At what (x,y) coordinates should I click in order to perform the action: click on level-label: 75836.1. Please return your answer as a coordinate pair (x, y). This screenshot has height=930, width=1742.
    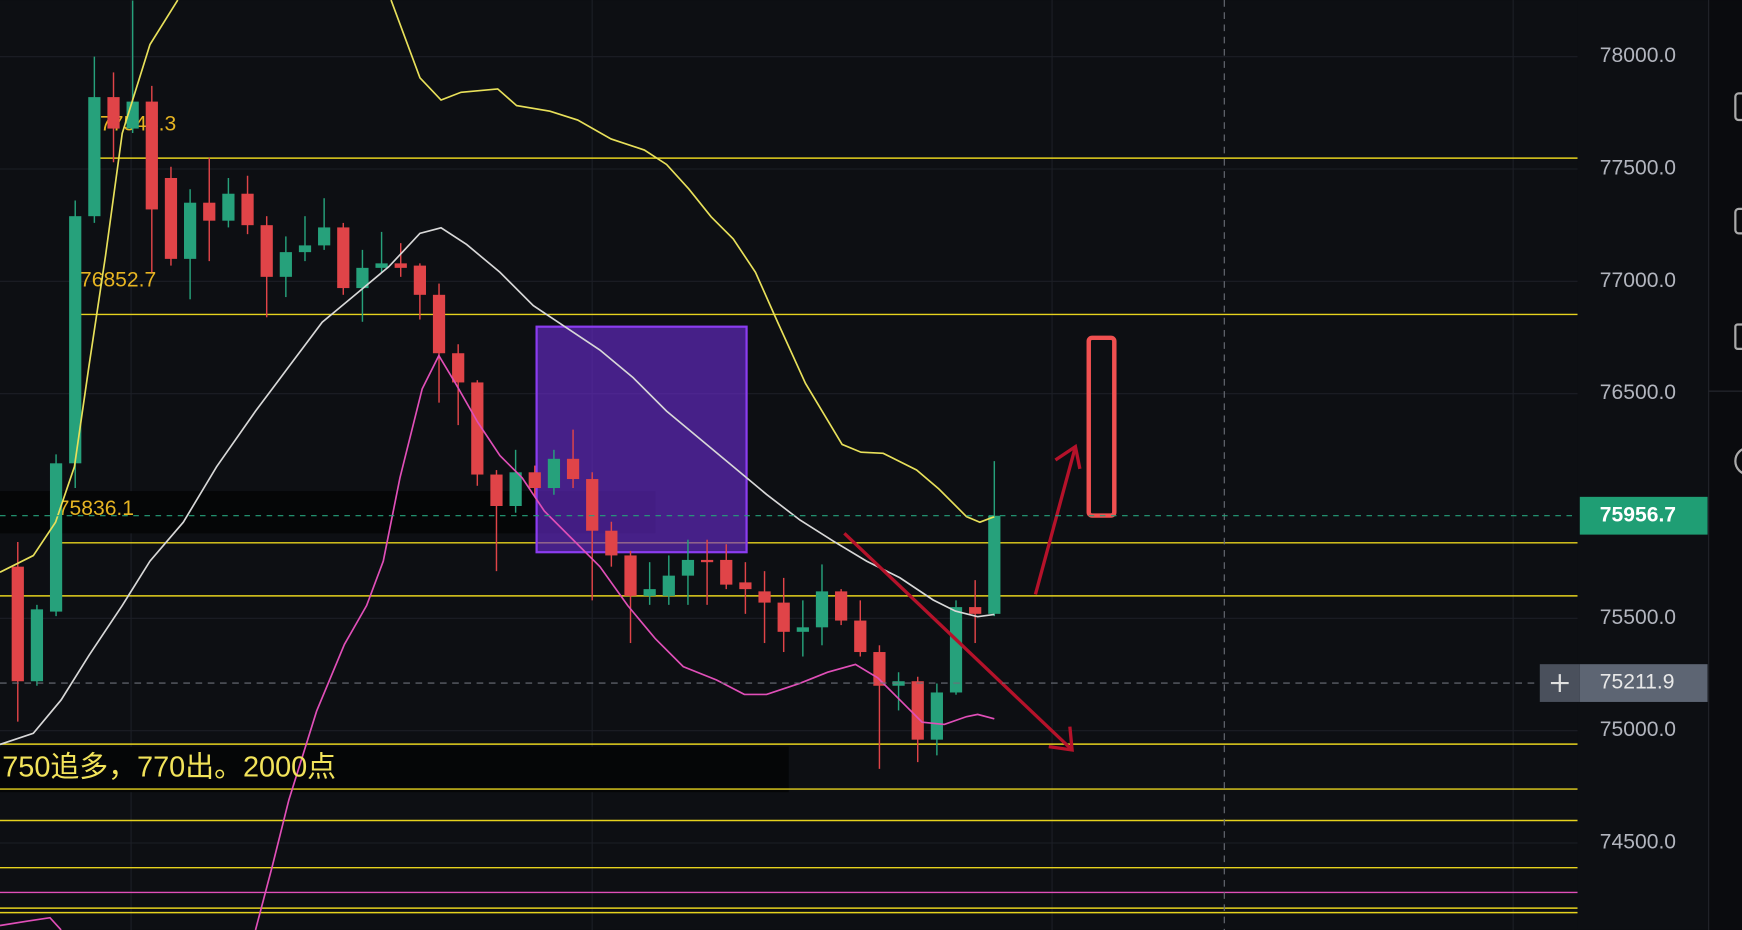
    Looking at the image, I should click on (96, 508).